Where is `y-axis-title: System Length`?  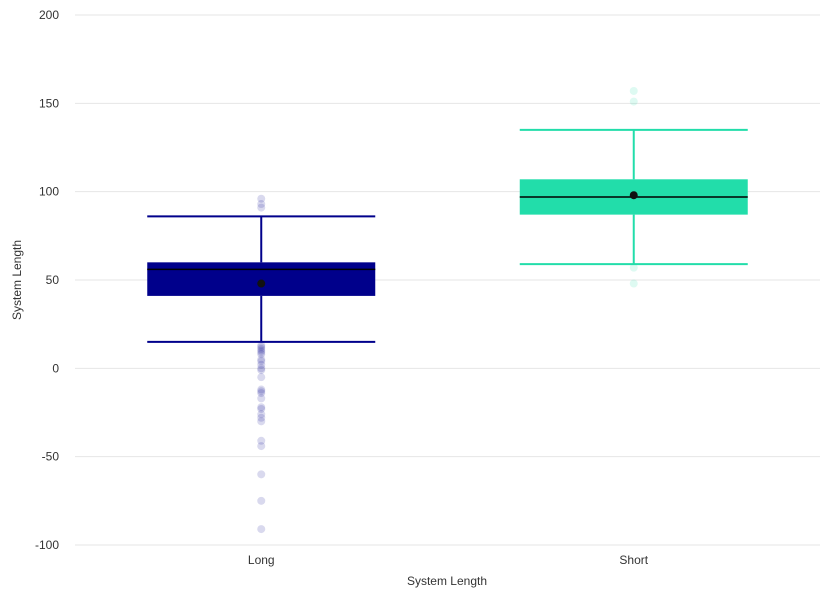
y-axis-title: System Length is located at coordinates (17, 280).